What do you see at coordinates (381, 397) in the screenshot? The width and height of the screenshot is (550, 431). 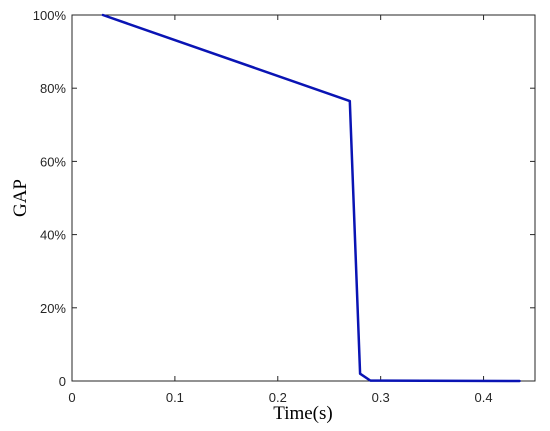 I see `x-tick-label: 0.3` at bounding box center [381, 397].